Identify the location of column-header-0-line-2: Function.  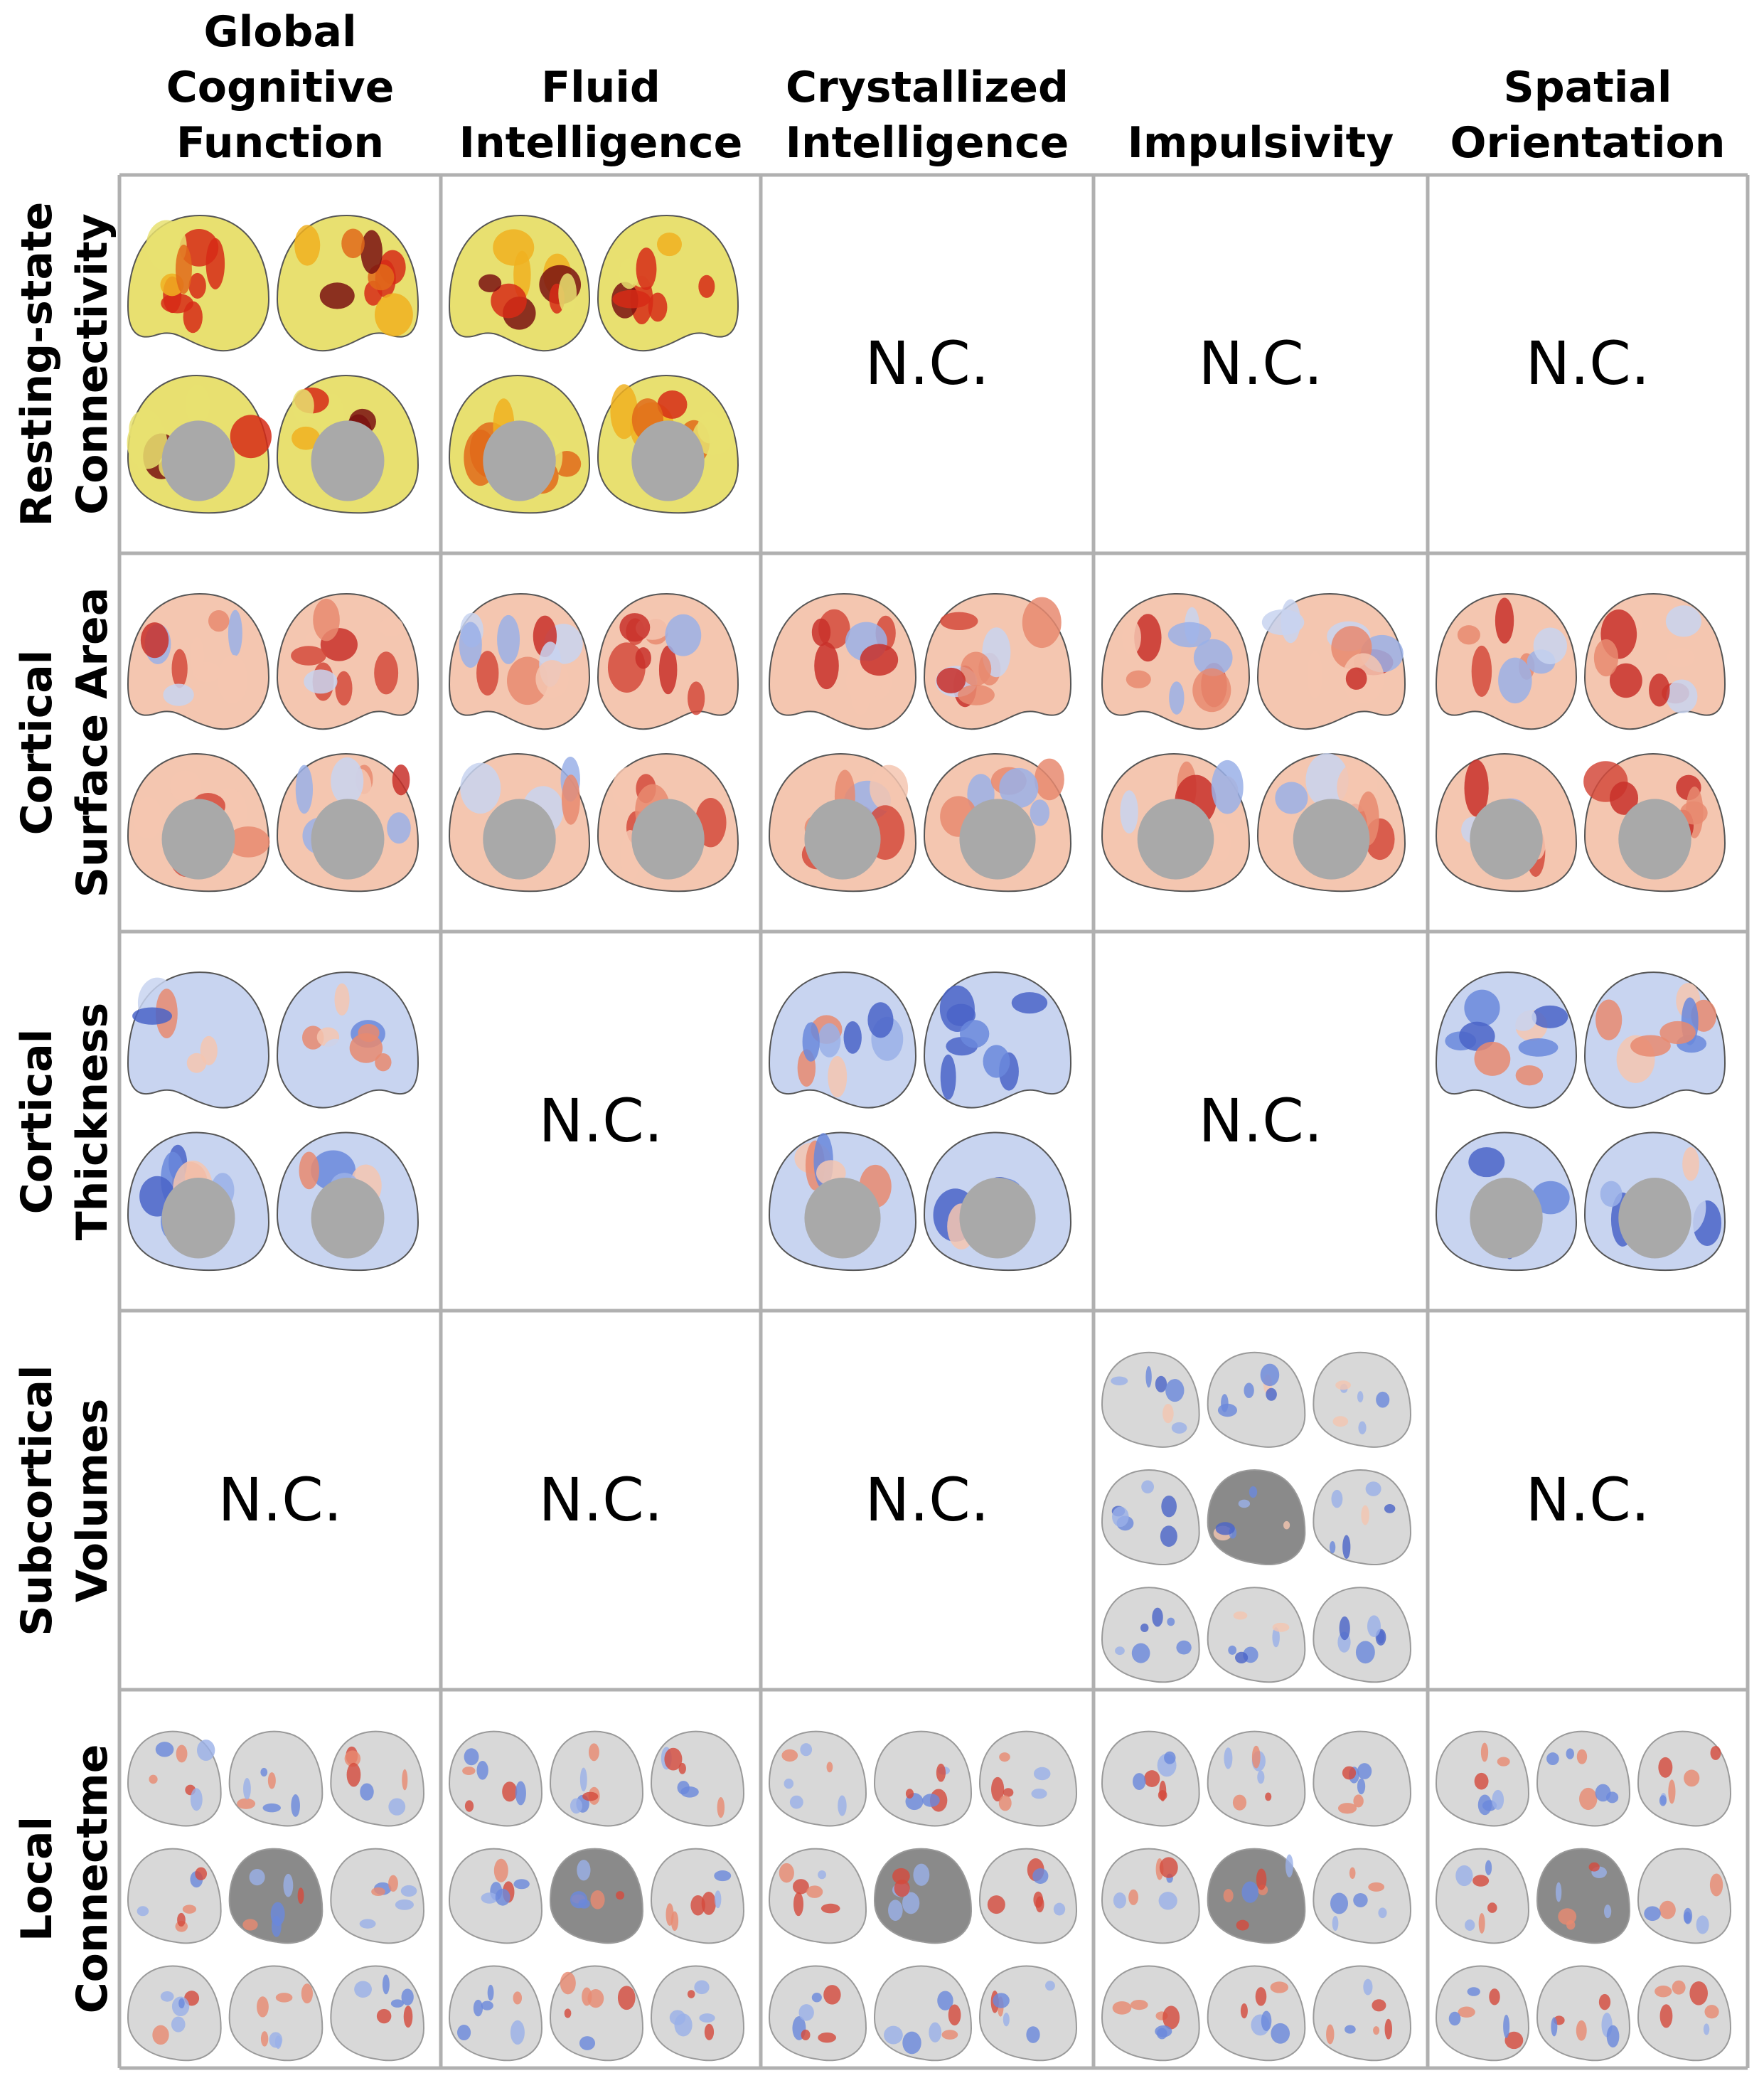
(280, 143).